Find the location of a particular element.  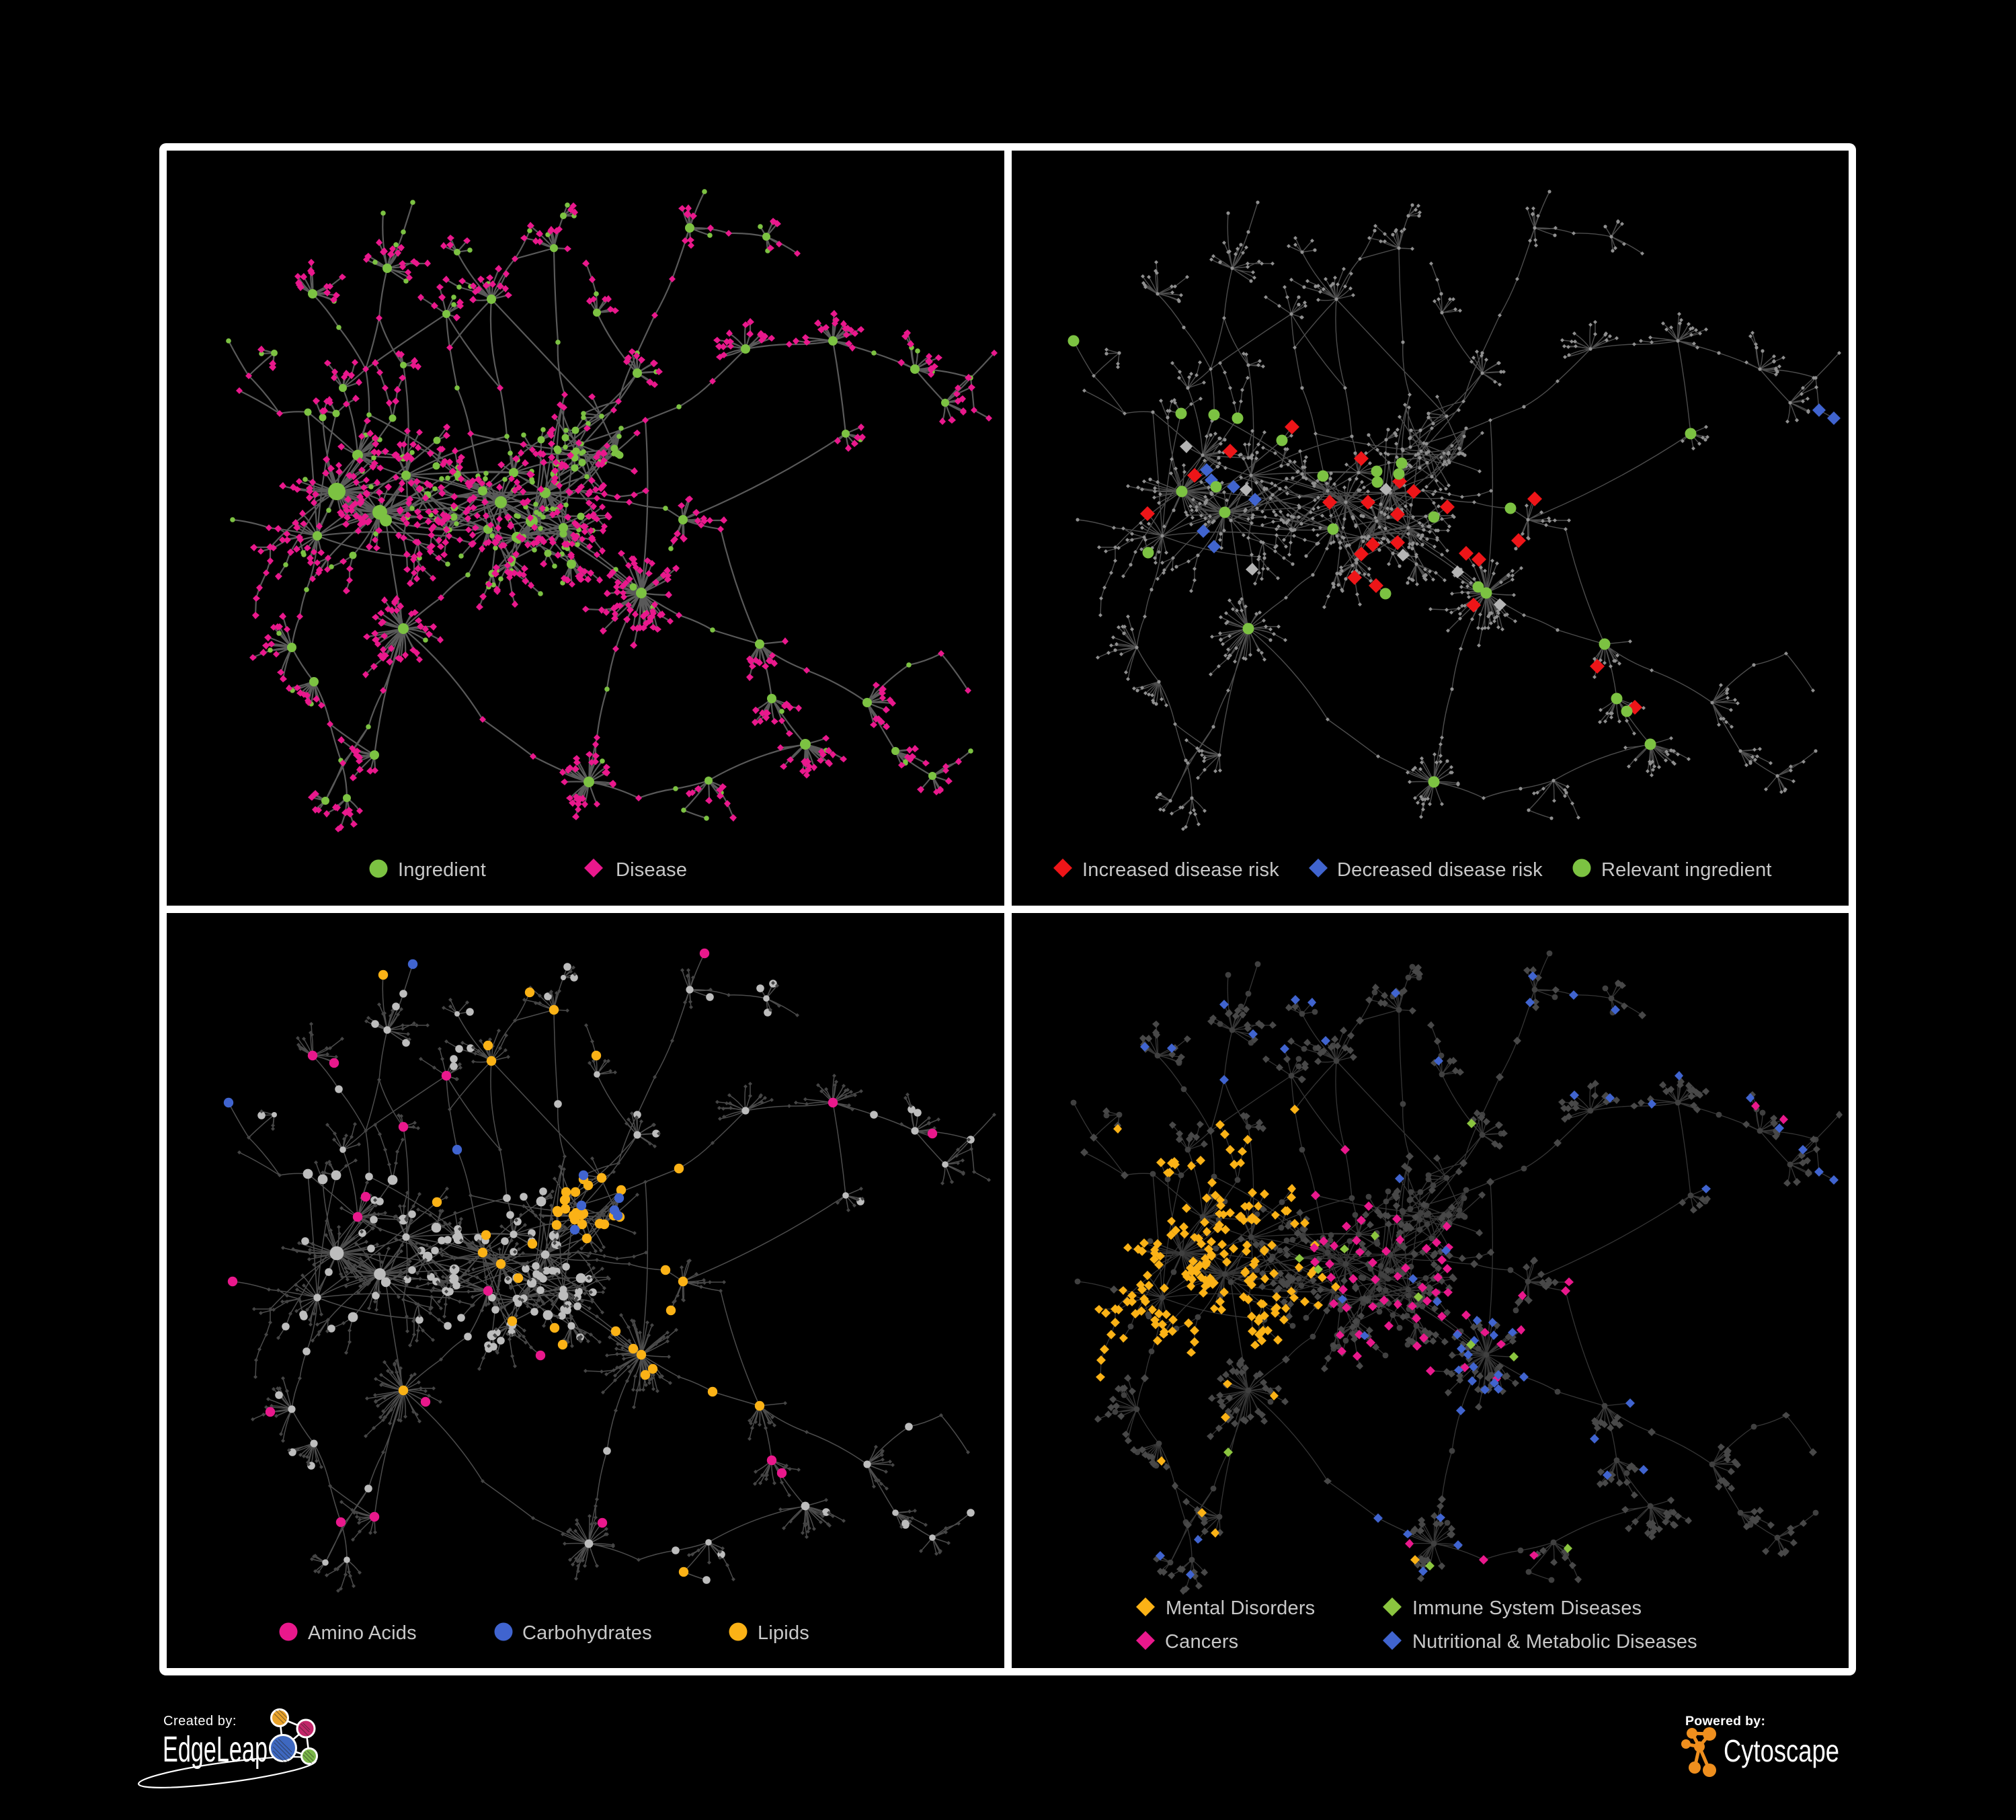

svg-text: Cancers is located at coordinates (1201, 1642).